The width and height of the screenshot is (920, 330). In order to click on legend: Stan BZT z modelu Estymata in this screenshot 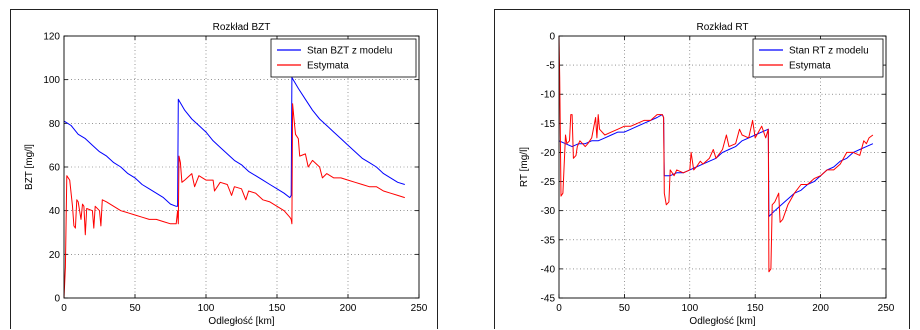, I will do `click(343, 58)`.